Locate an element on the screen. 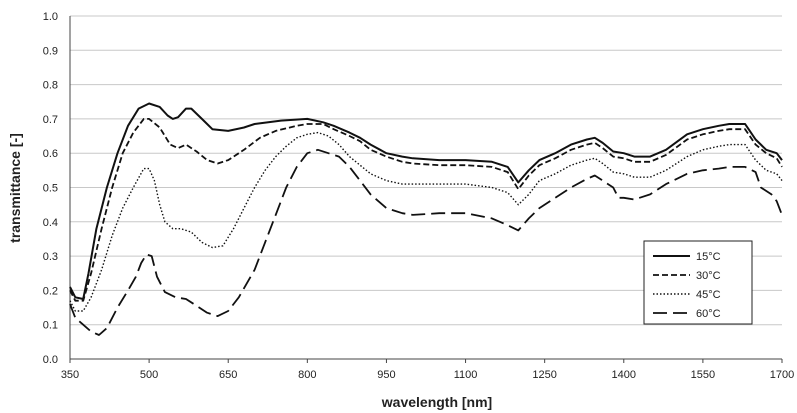 This screenshot has height=413, width=797. legend-label: 15°C is located at coordinates (708, 257).